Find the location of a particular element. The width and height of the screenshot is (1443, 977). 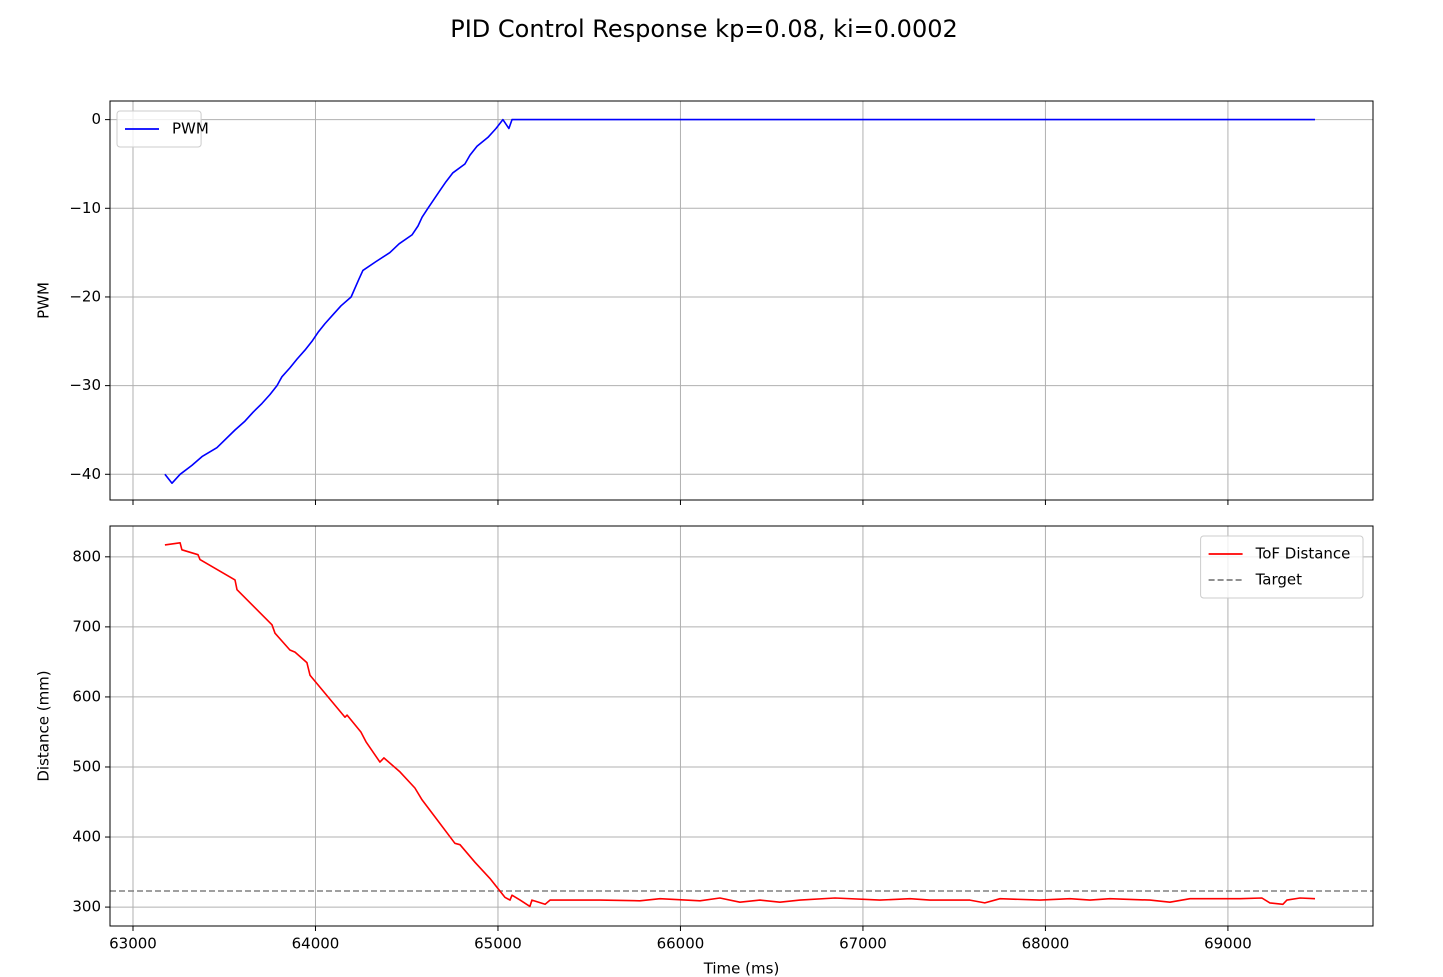

x-tick-label: 67000 is located at coordinates (863, 944).